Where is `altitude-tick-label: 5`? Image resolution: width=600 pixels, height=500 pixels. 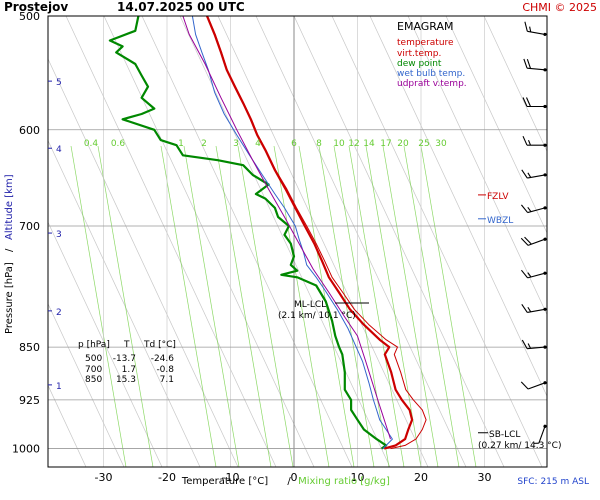 altitude-tick-label: 5 is located at coordinates (59, 83).